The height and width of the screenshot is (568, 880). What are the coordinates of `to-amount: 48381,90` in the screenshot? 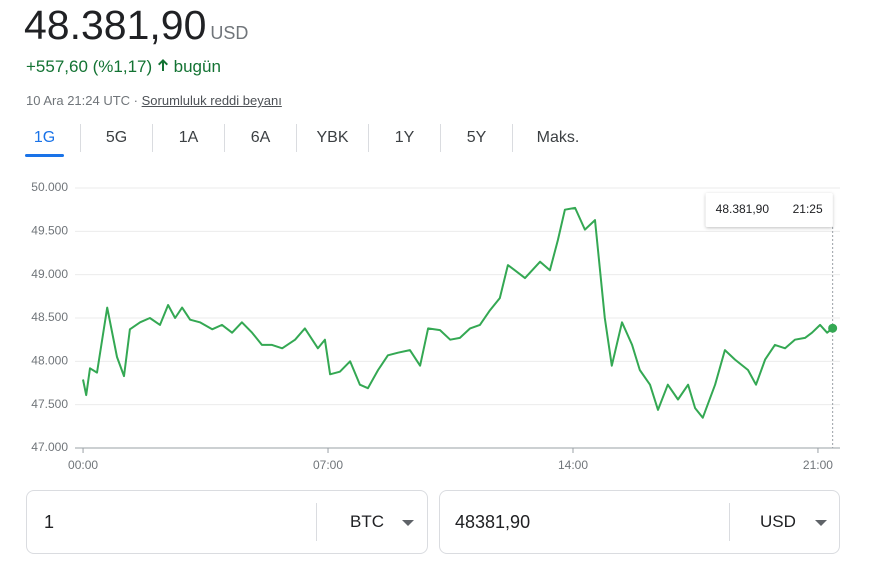 It's located at (493, 522).